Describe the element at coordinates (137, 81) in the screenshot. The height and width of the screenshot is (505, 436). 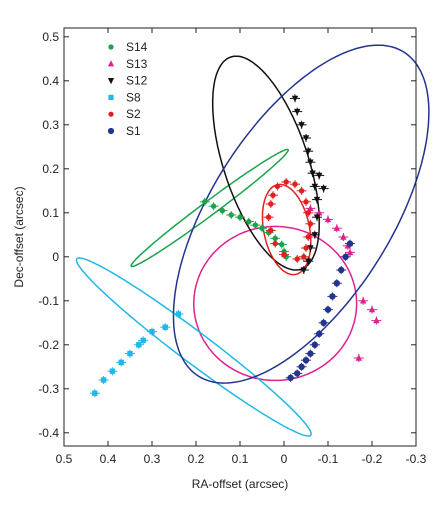
I see `legend-label-s12: S12` at that location.